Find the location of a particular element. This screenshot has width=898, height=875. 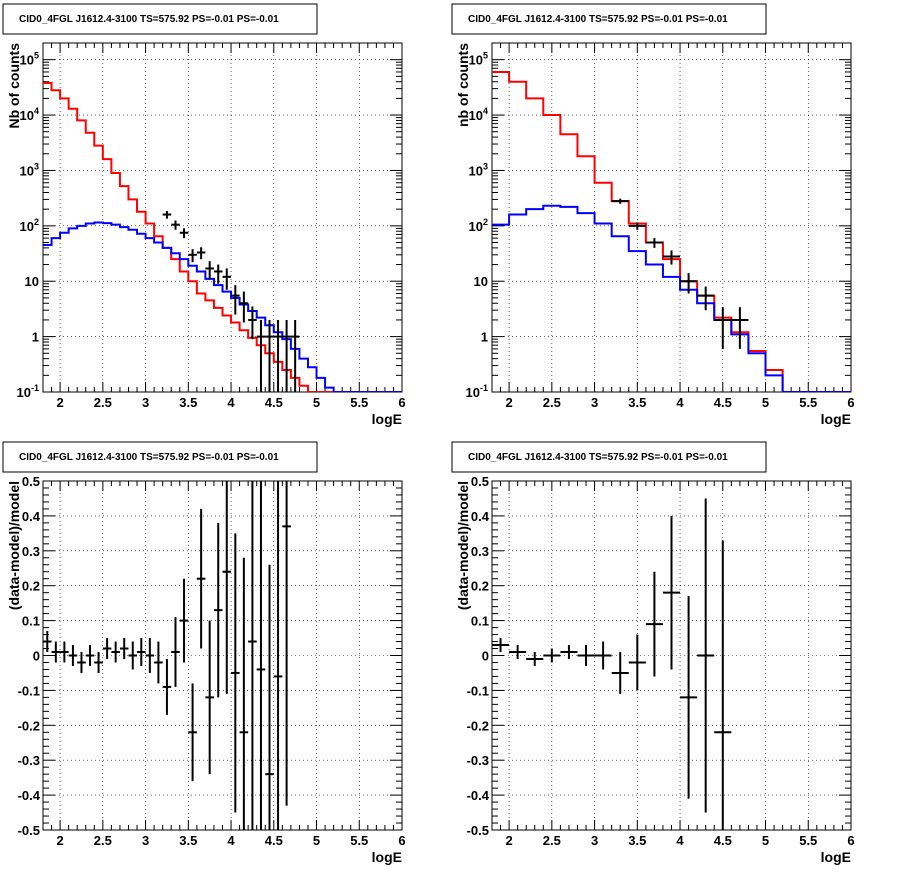

title-box is located at coordinates (160, 19).